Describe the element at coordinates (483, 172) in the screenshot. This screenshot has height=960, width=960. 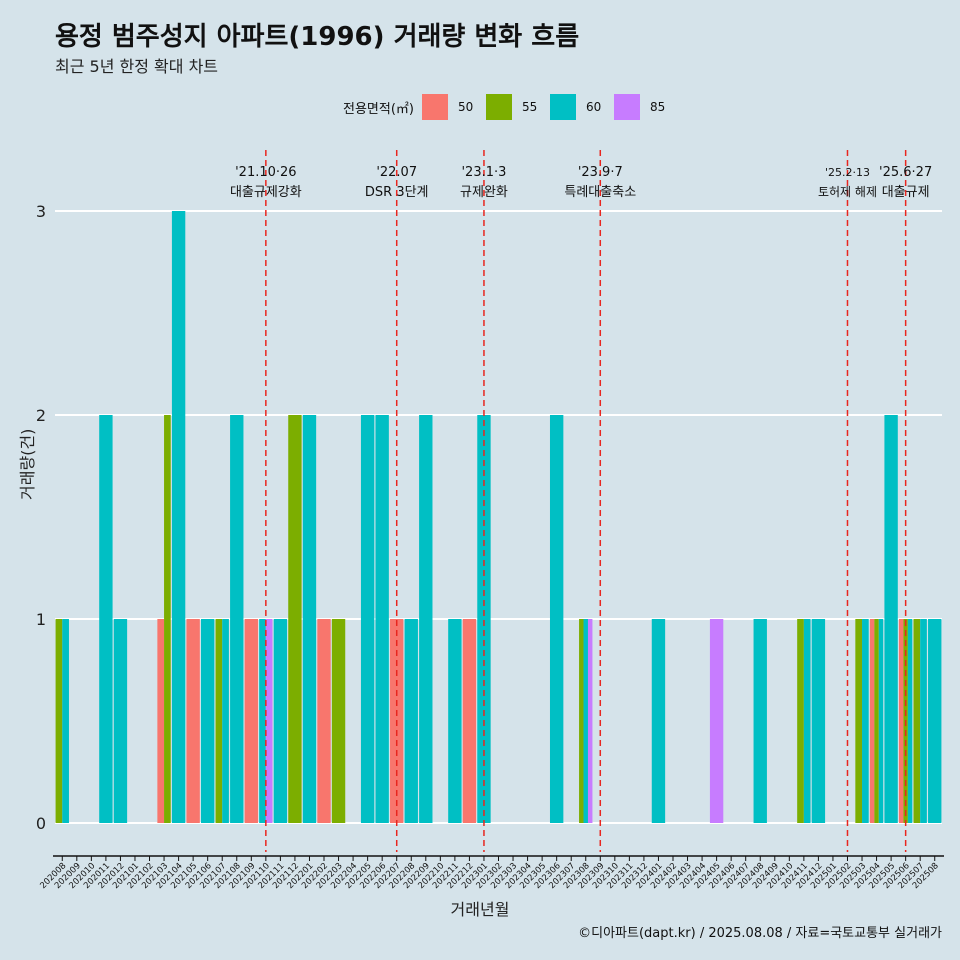
I see `event-date-label: '23.1·3` at that location.